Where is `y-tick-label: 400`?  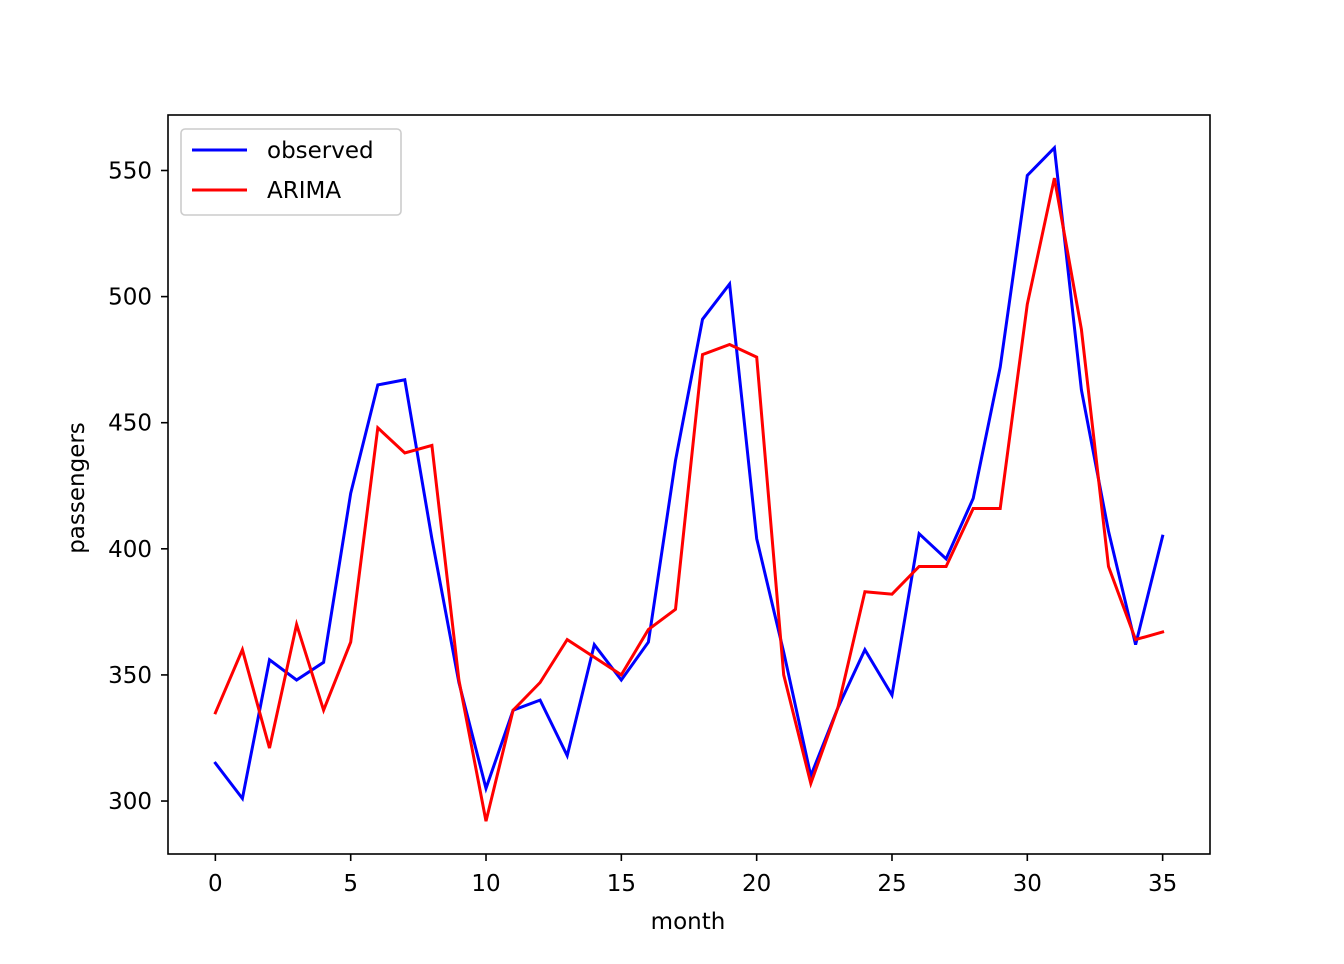 y-tick-label: 400 is located at coordinates (130, 550).